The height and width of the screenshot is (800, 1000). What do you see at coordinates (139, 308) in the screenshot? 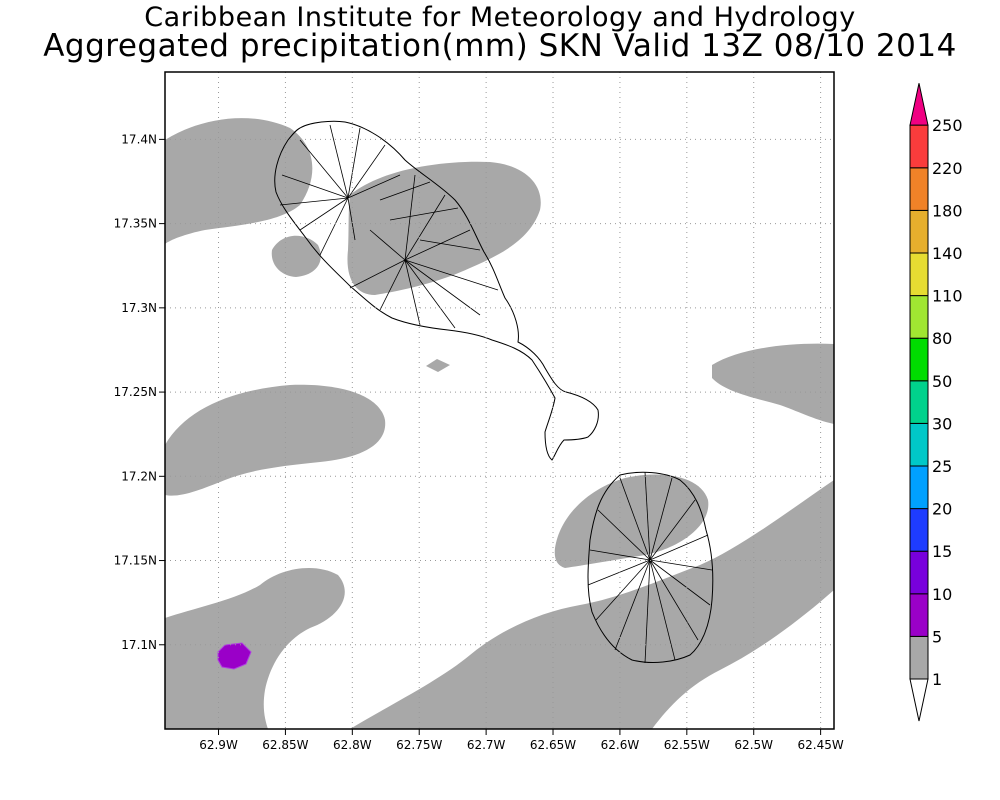
I see `y-tick-label: 17.3N` at bounding box center [139, 308].